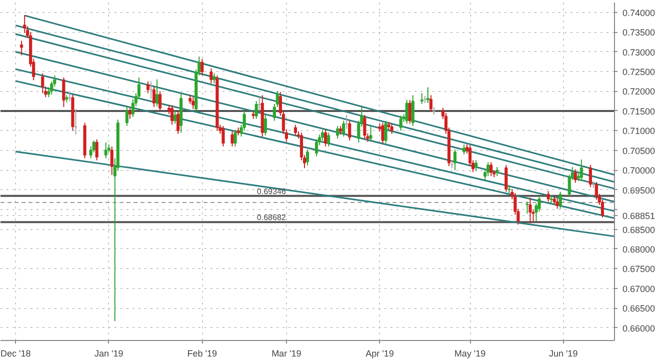 The width and height of the screenshot is (660, 362). Describe the element at coordinates (639, 131) in the screenshot. I see `y-tick-label: 0.71000` at that location.